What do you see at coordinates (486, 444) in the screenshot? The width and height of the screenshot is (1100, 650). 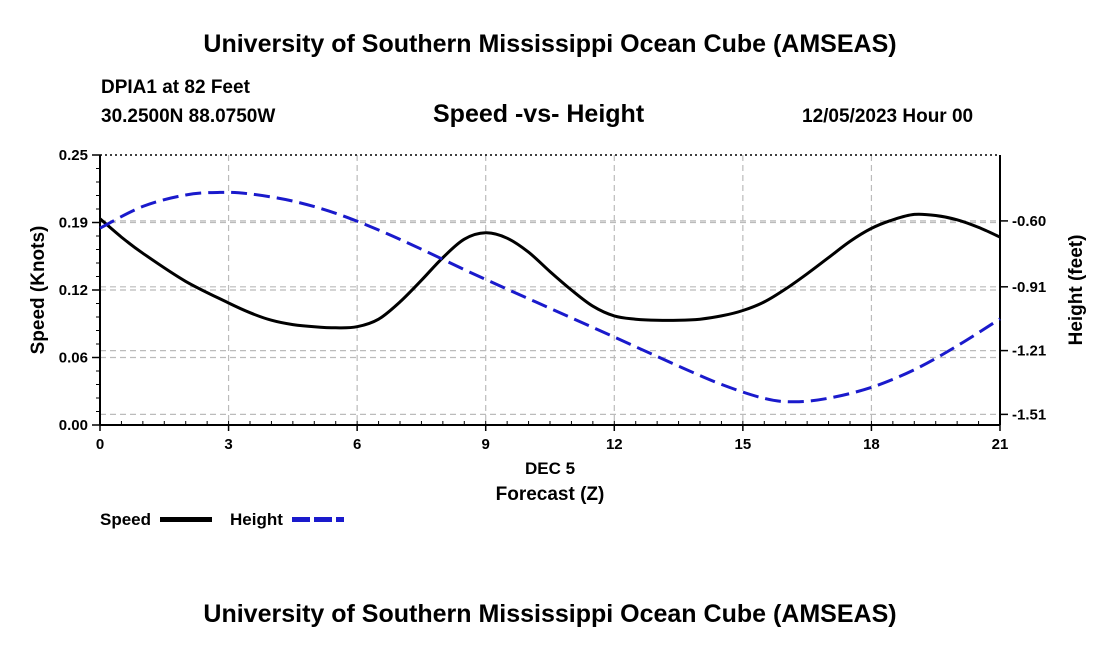 I see `x-tick-label: 9` at bounding box center [486, 444].